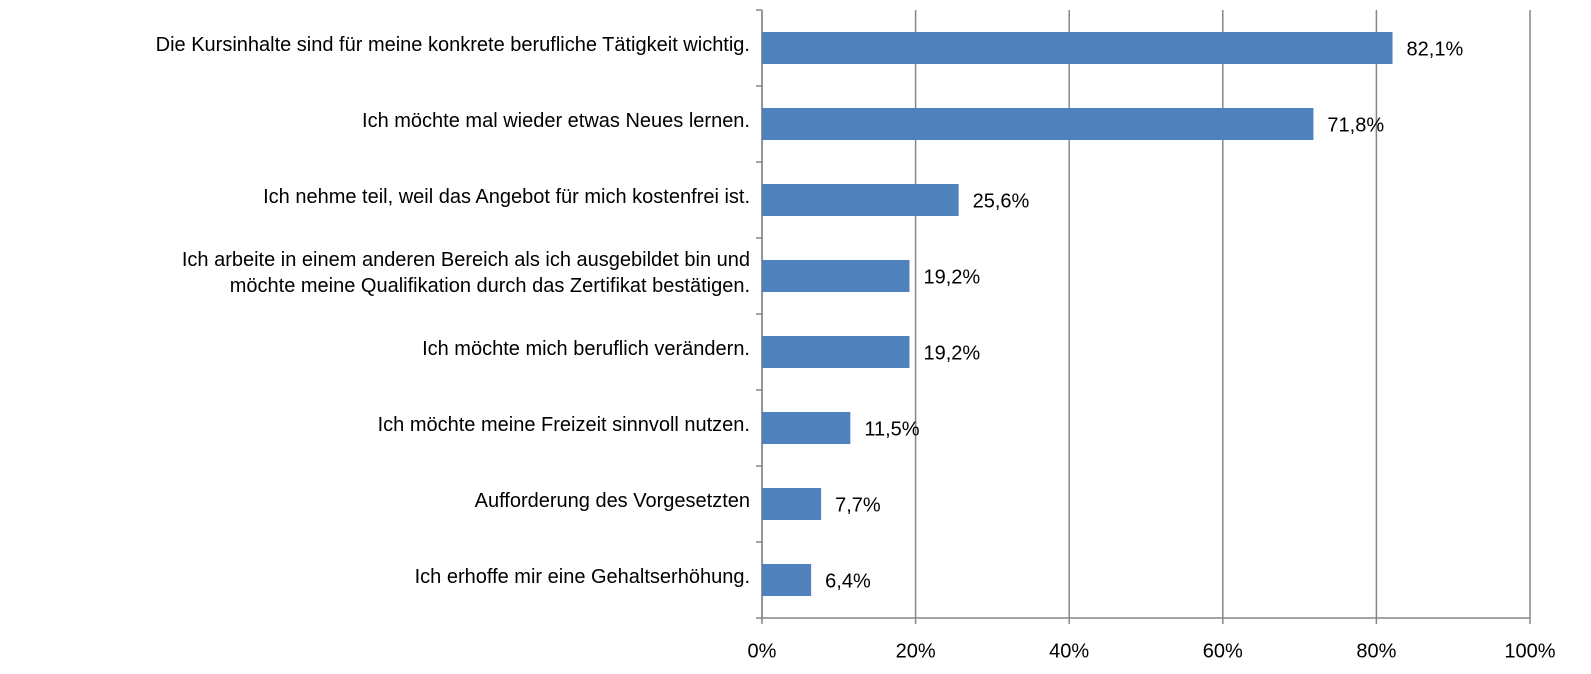  Describe the element at coordinates (762, 651) in the screenshot. I see `x-tick-label: 0%` at that location.